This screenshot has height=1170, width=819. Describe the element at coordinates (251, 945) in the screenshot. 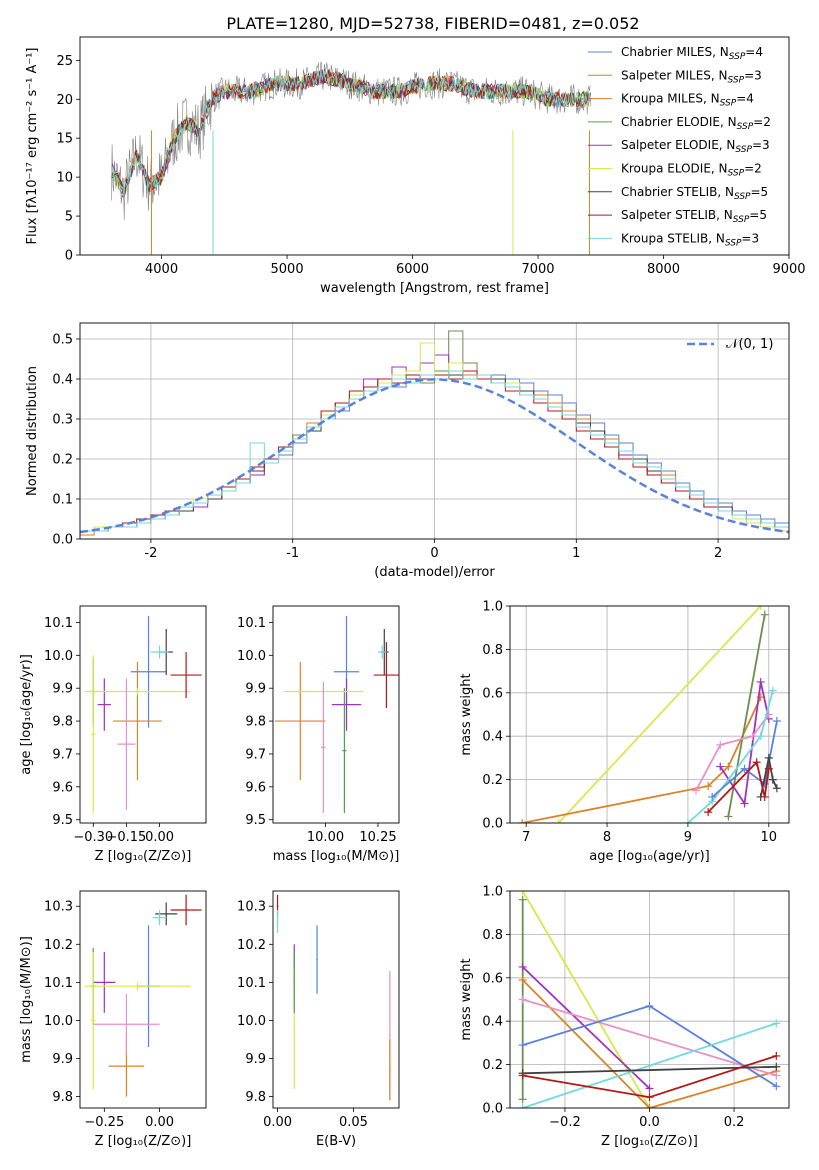

I see `y-tick-label: 10.2` at that location.